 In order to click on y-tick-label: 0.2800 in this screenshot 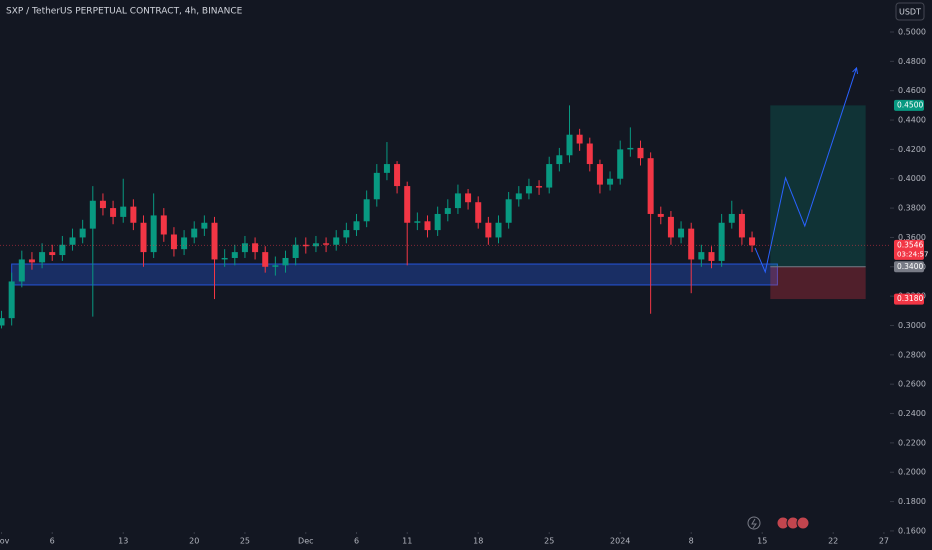, I will do `click(912, 354)`.